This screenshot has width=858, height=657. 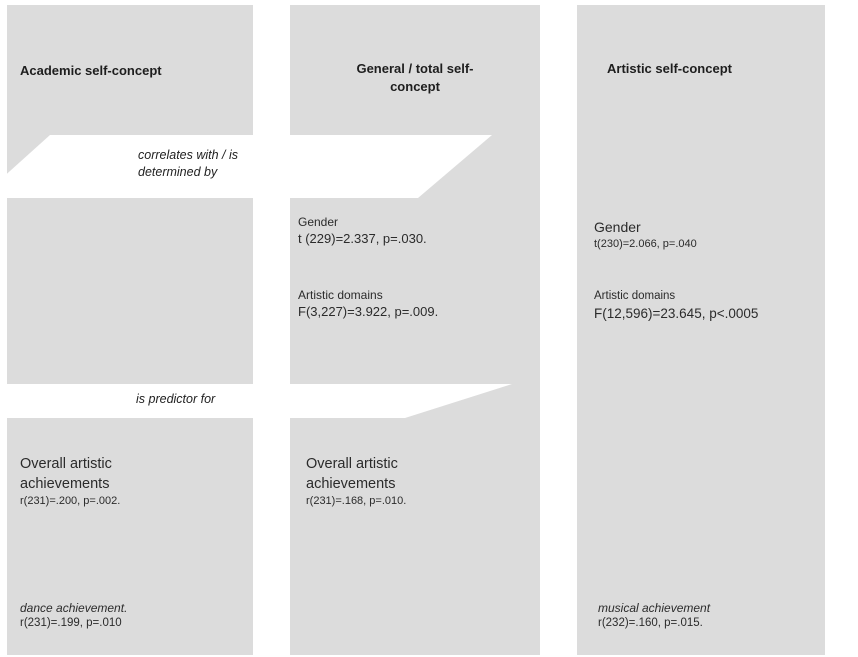 I want to click on correlates-label: correlates with / is determined by, so click(x=188, y=164).